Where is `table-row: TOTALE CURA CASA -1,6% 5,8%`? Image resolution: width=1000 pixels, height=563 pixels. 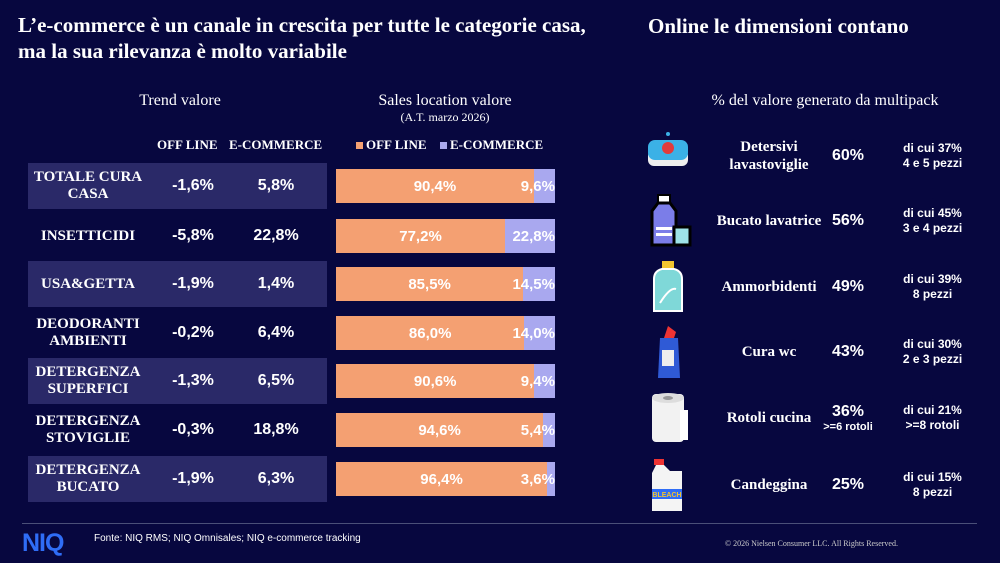
table-row: TOTALE CURA CASA -1,6% 5,8% is located at coordinates (177, 186).